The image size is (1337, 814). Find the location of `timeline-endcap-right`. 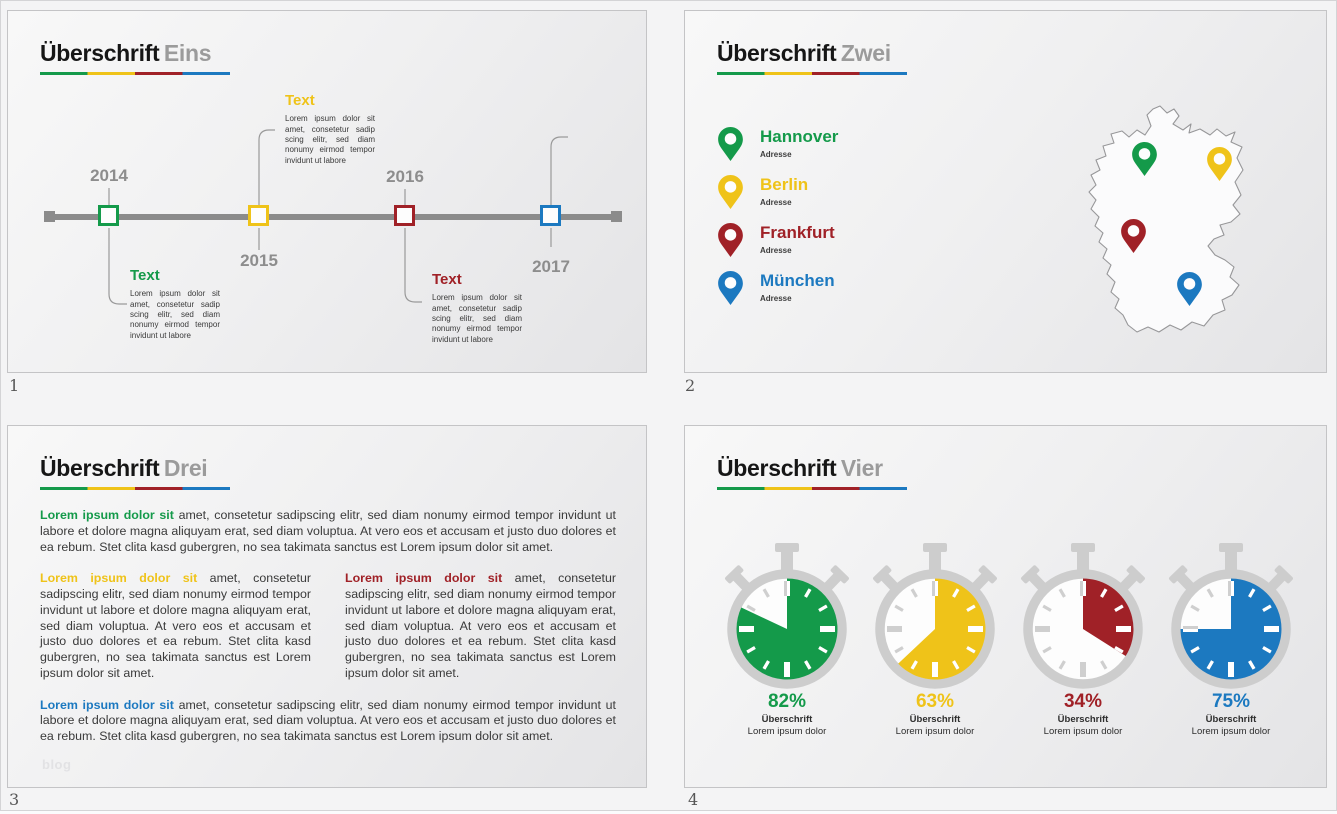

timeline-endcap-right is located at coordinates (616, 216).